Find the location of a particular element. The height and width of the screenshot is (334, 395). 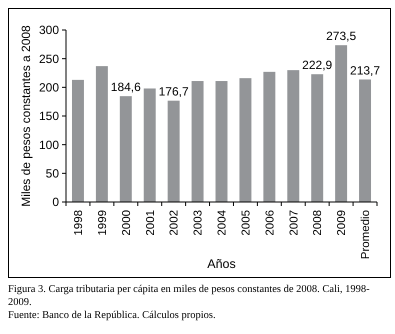

x-tick-label: 2000 is located at coordinates (126, 223).